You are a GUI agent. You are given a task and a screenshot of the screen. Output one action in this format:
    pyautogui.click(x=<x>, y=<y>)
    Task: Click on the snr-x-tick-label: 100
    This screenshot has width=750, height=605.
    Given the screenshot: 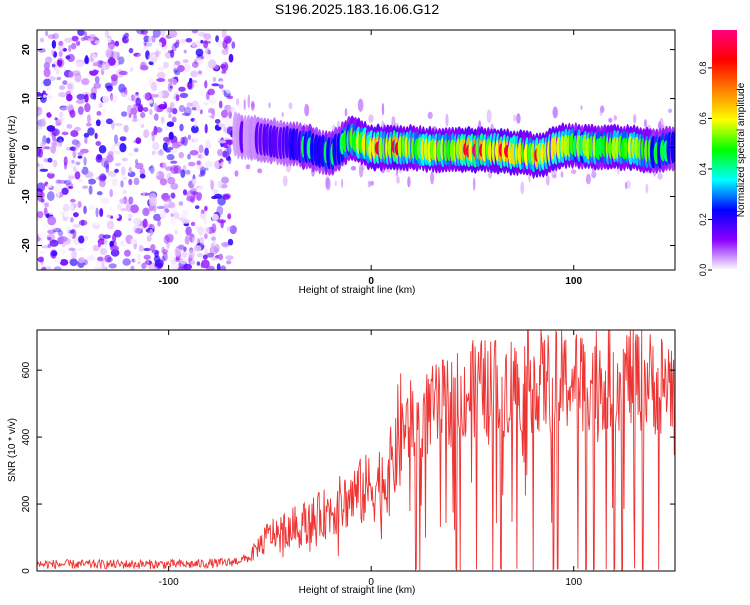 What is the action you would take?
    pyautogui.click(x=573, y=582)
    